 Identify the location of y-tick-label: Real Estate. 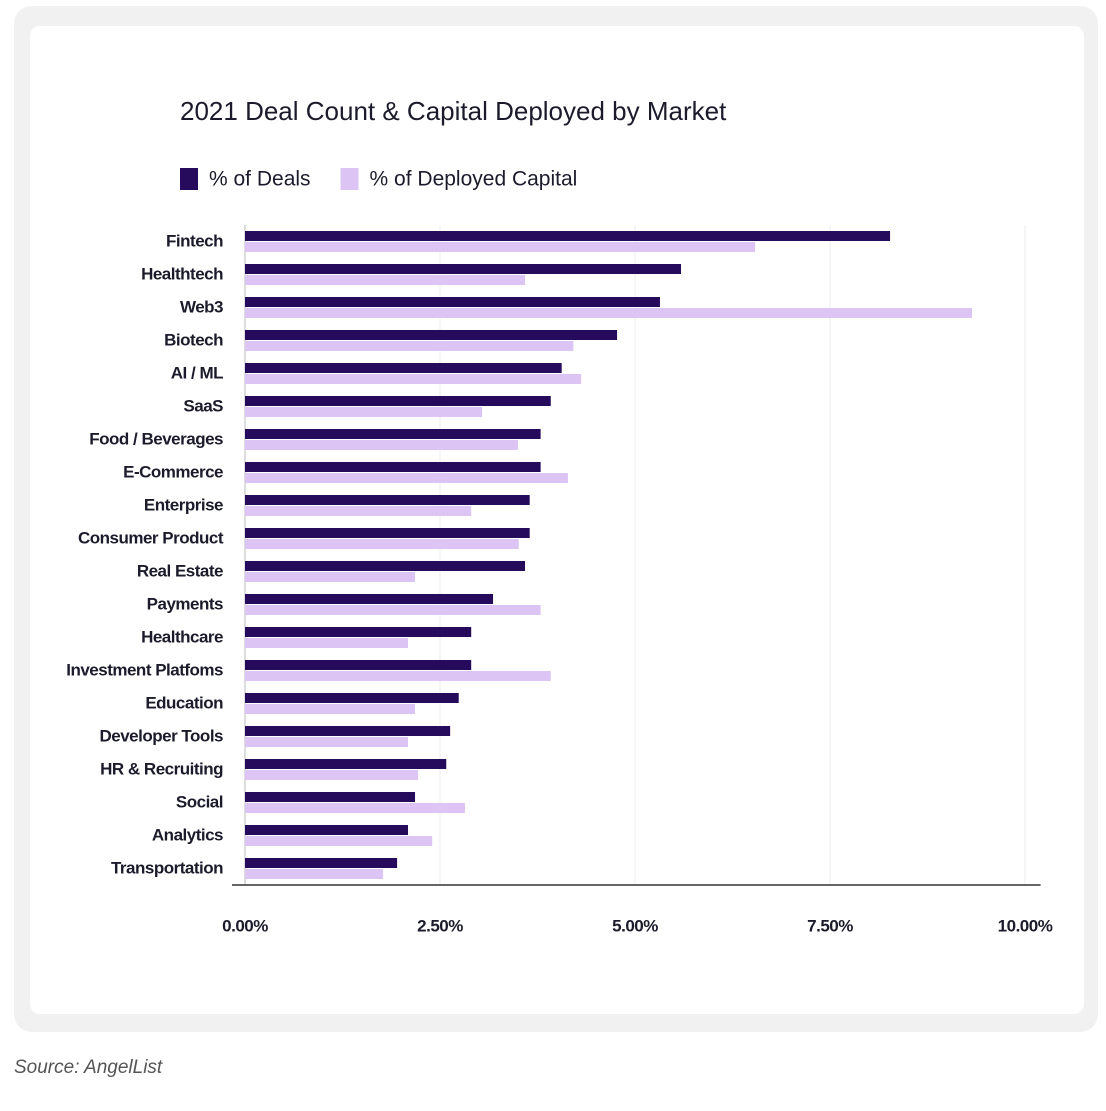
(180, 570).